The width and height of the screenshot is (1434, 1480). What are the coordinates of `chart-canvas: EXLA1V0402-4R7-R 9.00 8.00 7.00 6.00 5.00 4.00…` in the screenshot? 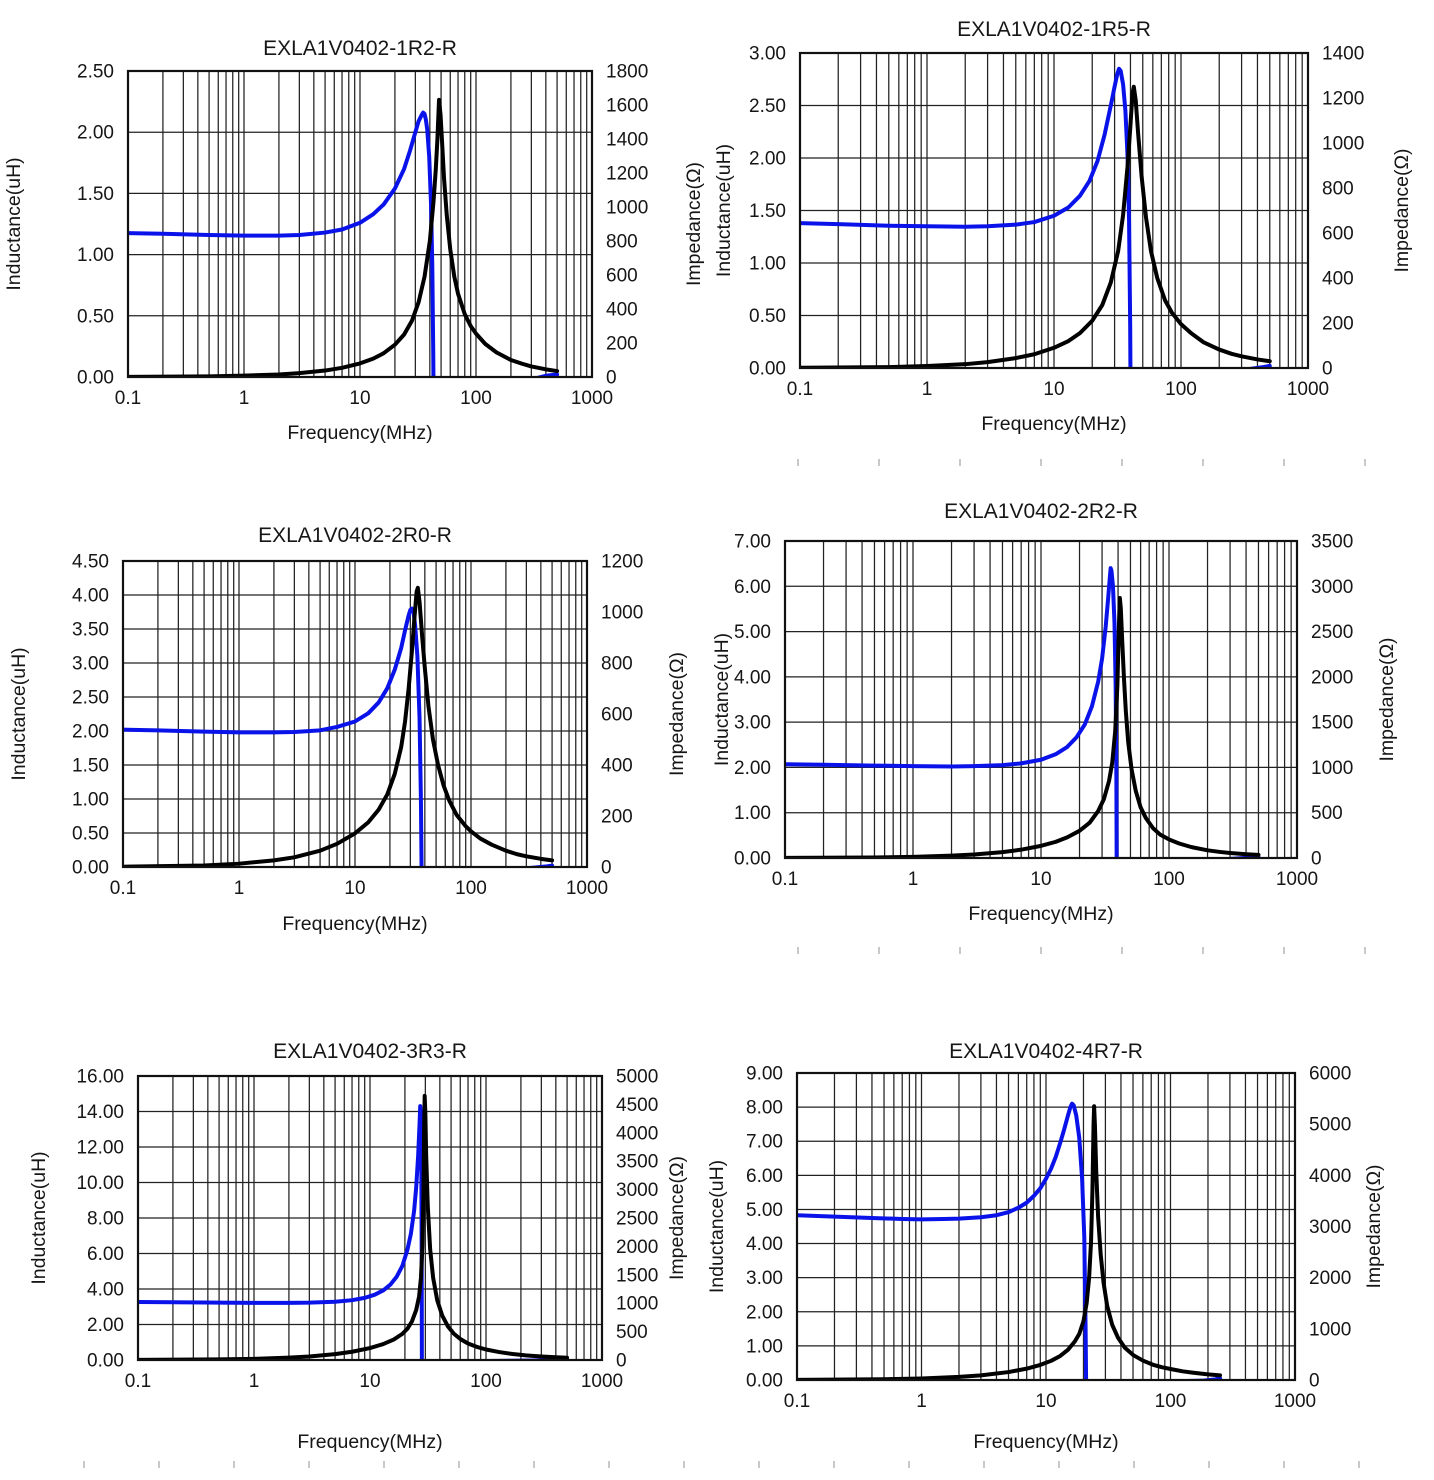 It's located at (1045, 1246).